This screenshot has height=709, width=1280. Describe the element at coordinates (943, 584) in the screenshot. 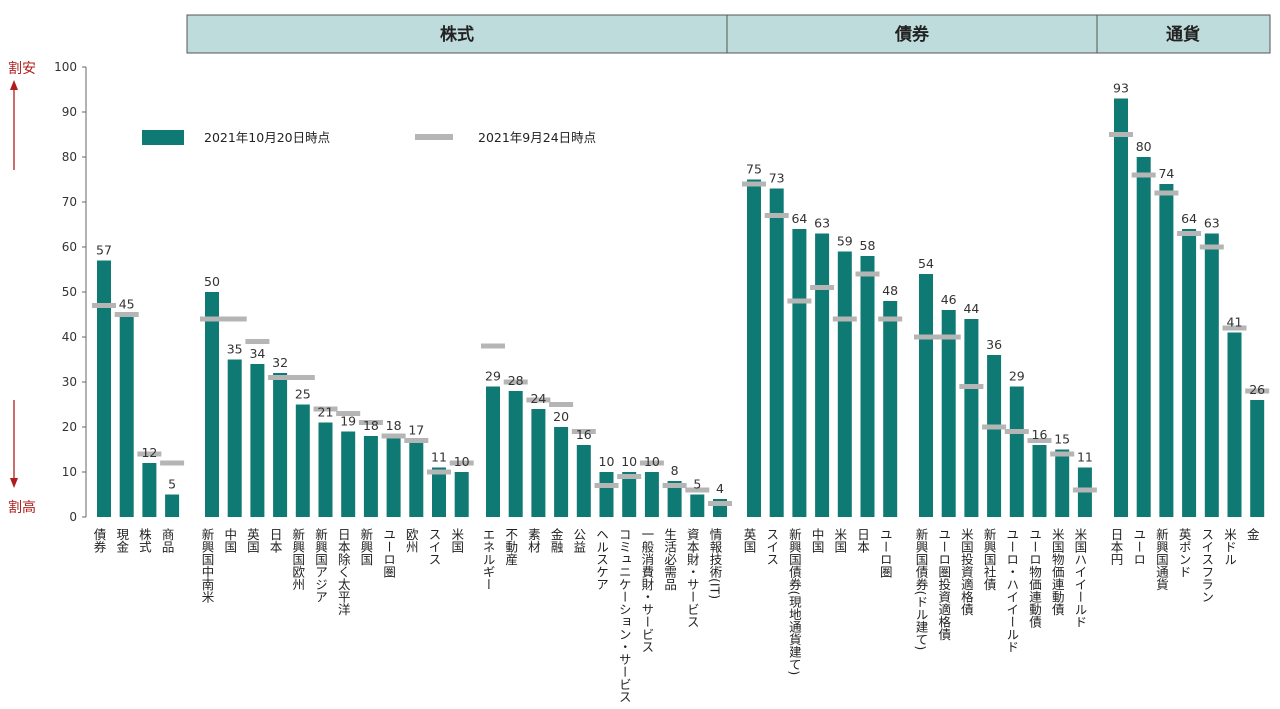

I see `category-label: ユーロ圏投資適格債` at that location.